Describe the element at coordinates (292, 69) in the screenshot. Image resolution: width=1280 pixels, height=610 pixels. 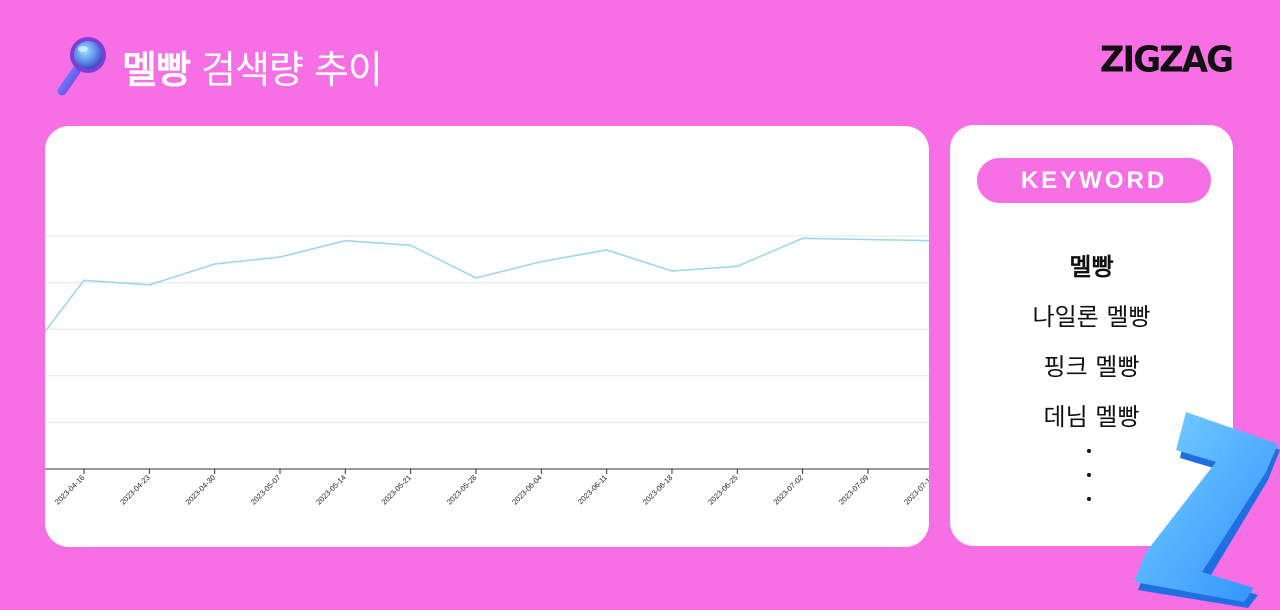
I see `title-rest: 검색량 추이` at that location.